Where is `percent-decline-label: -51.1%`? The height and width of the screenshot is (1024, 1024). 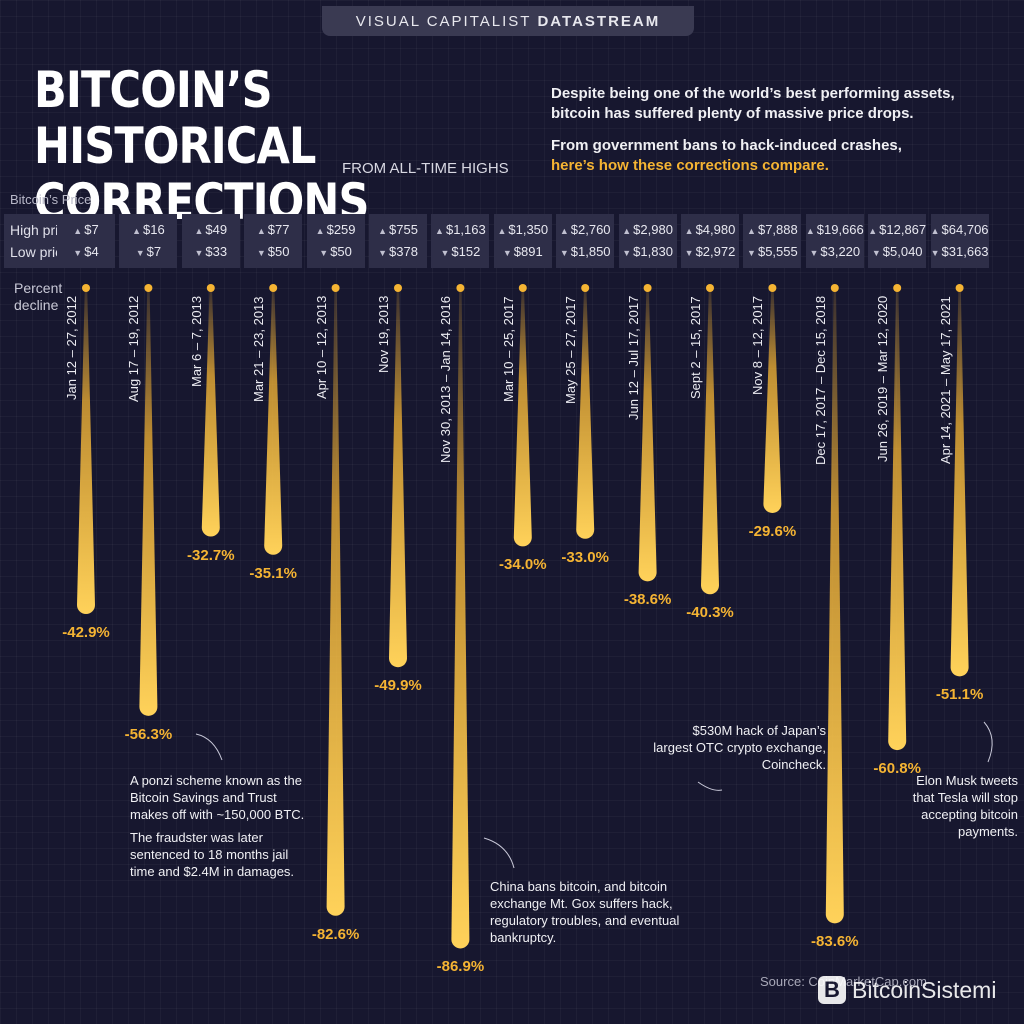 percent-decline-label: -51.1% is located at coordinates (959, 695).